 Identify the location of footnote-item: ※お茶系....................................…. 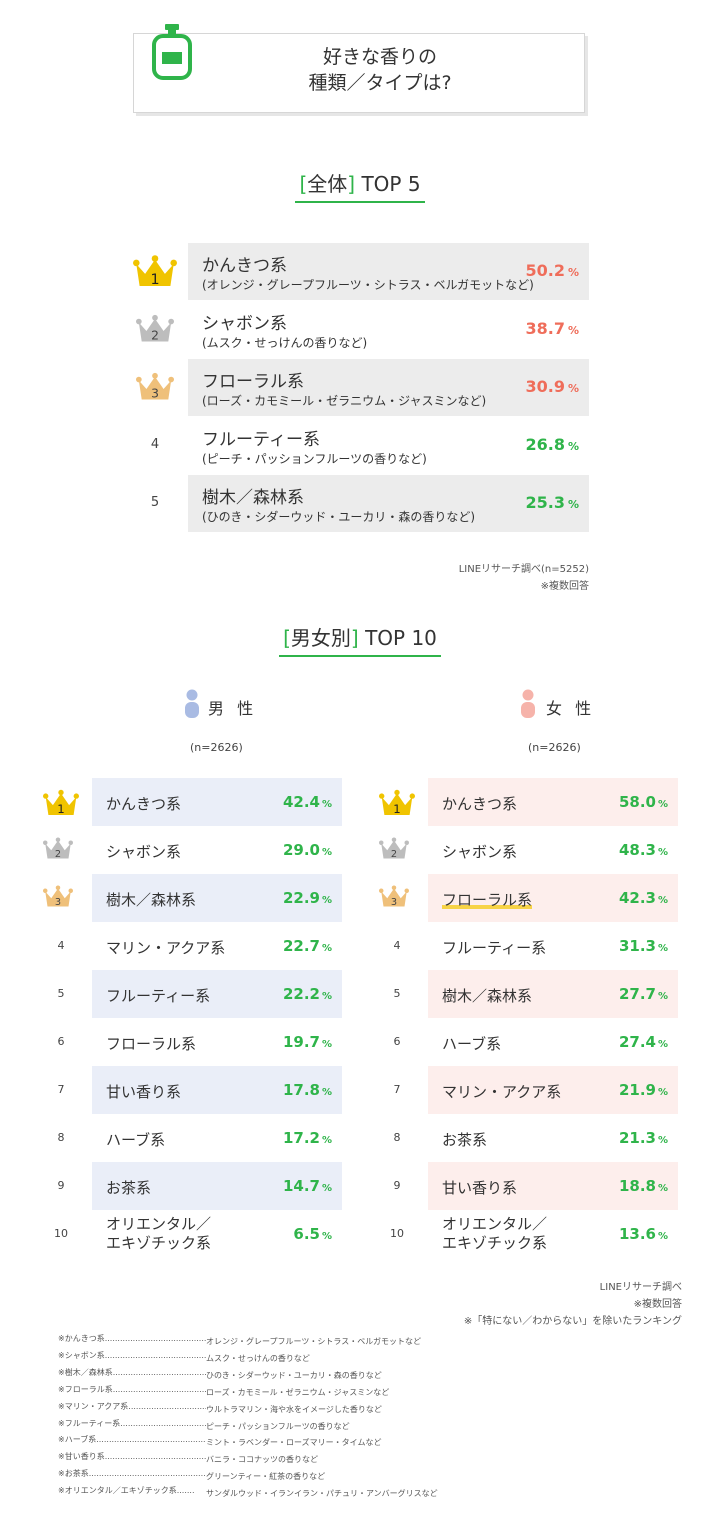
(191, 1475).